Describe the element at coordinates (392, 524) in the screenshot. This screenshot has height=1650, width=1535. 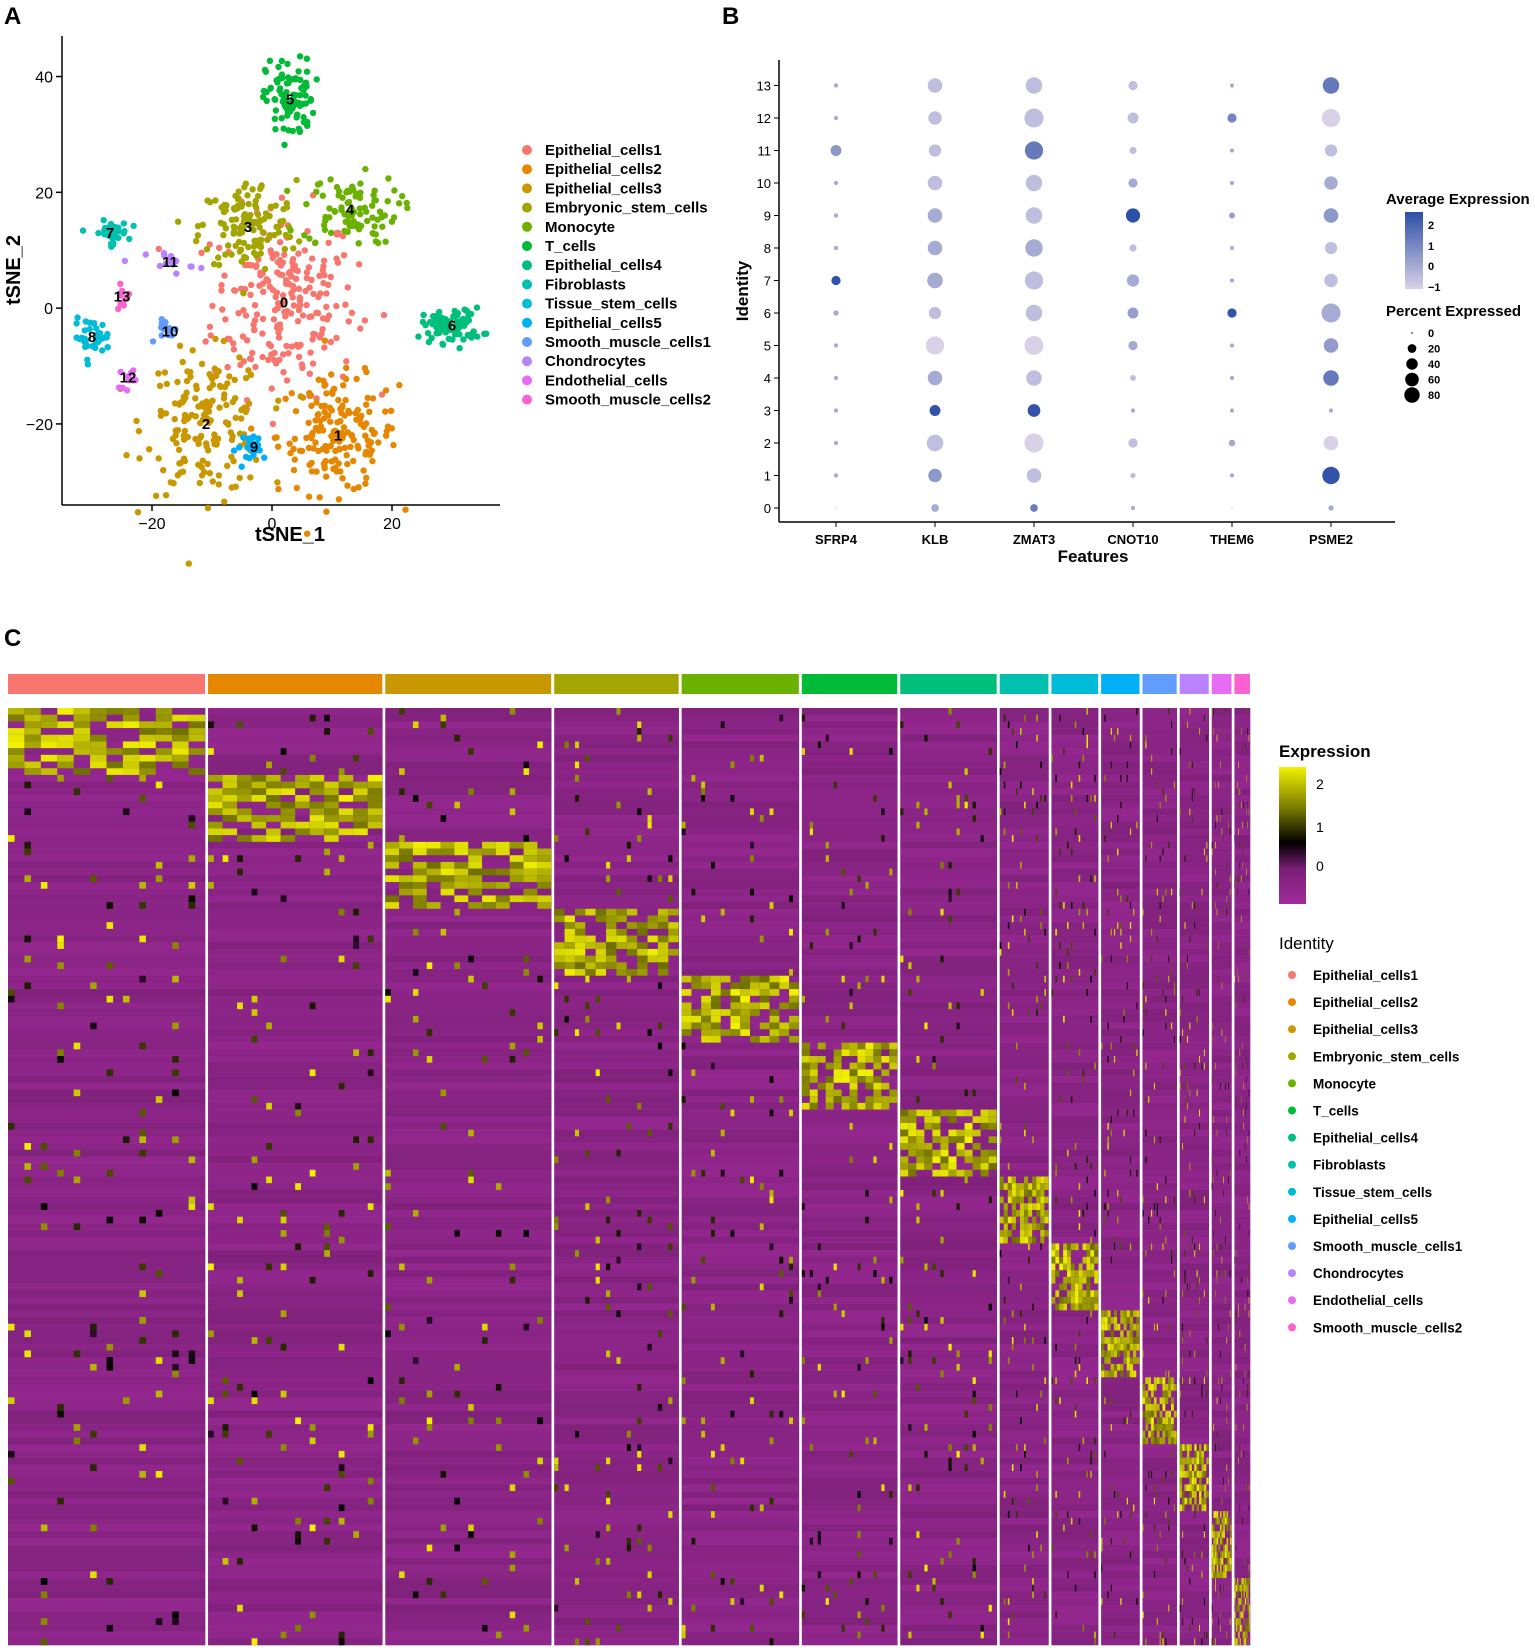
I see `tsne-x-tick-label: 20` at that location.